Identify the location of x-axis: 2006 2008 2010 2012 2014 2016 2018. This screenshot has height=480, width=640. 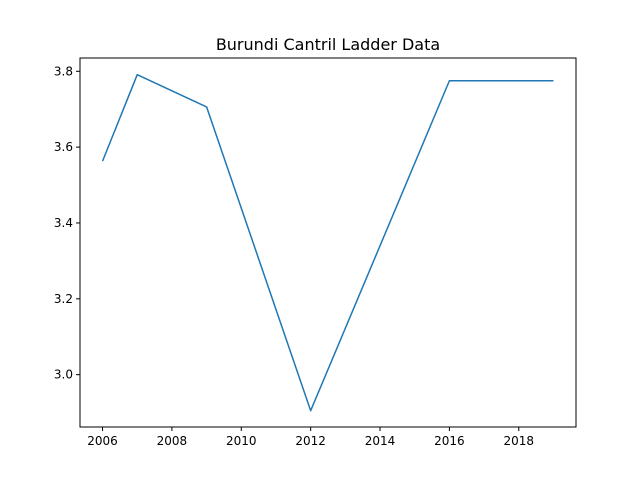
(310, 437).